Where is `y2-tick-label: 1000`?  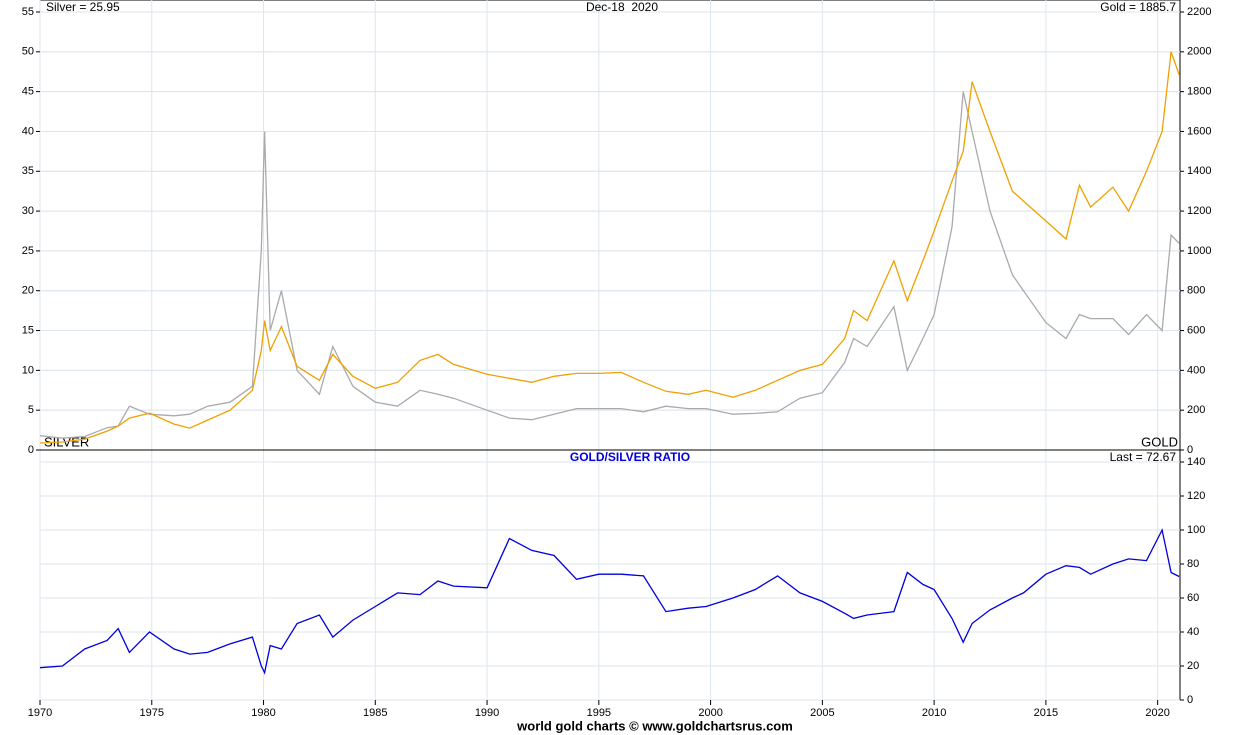
y2-tick-label: 1000 is located at coordinates (1199, 251).